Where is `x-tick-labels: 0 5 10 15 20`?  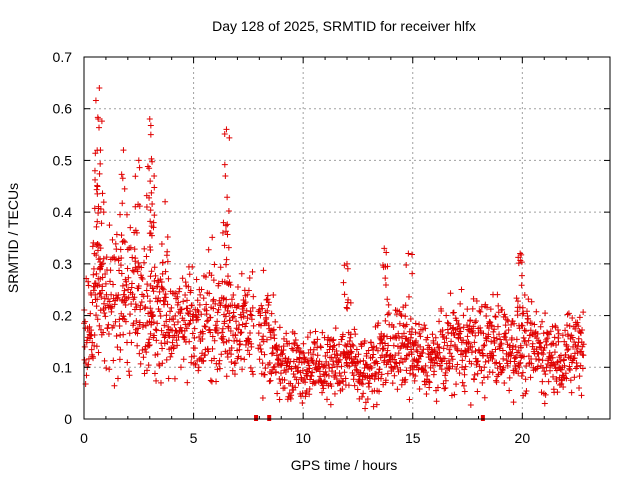 x-tick-labels: 0 5 10 15 20 is located at coordinates (305, 438).